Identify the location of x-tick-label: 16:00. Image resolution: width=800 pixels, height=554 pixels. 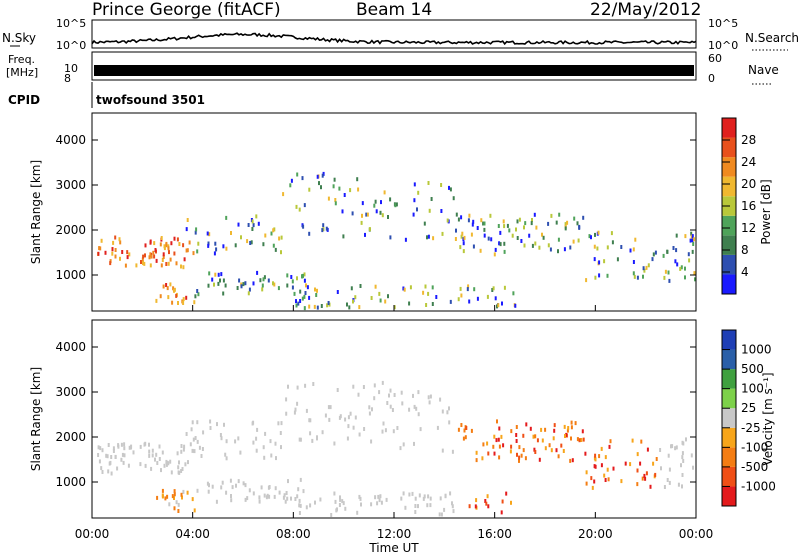
(494, 534).